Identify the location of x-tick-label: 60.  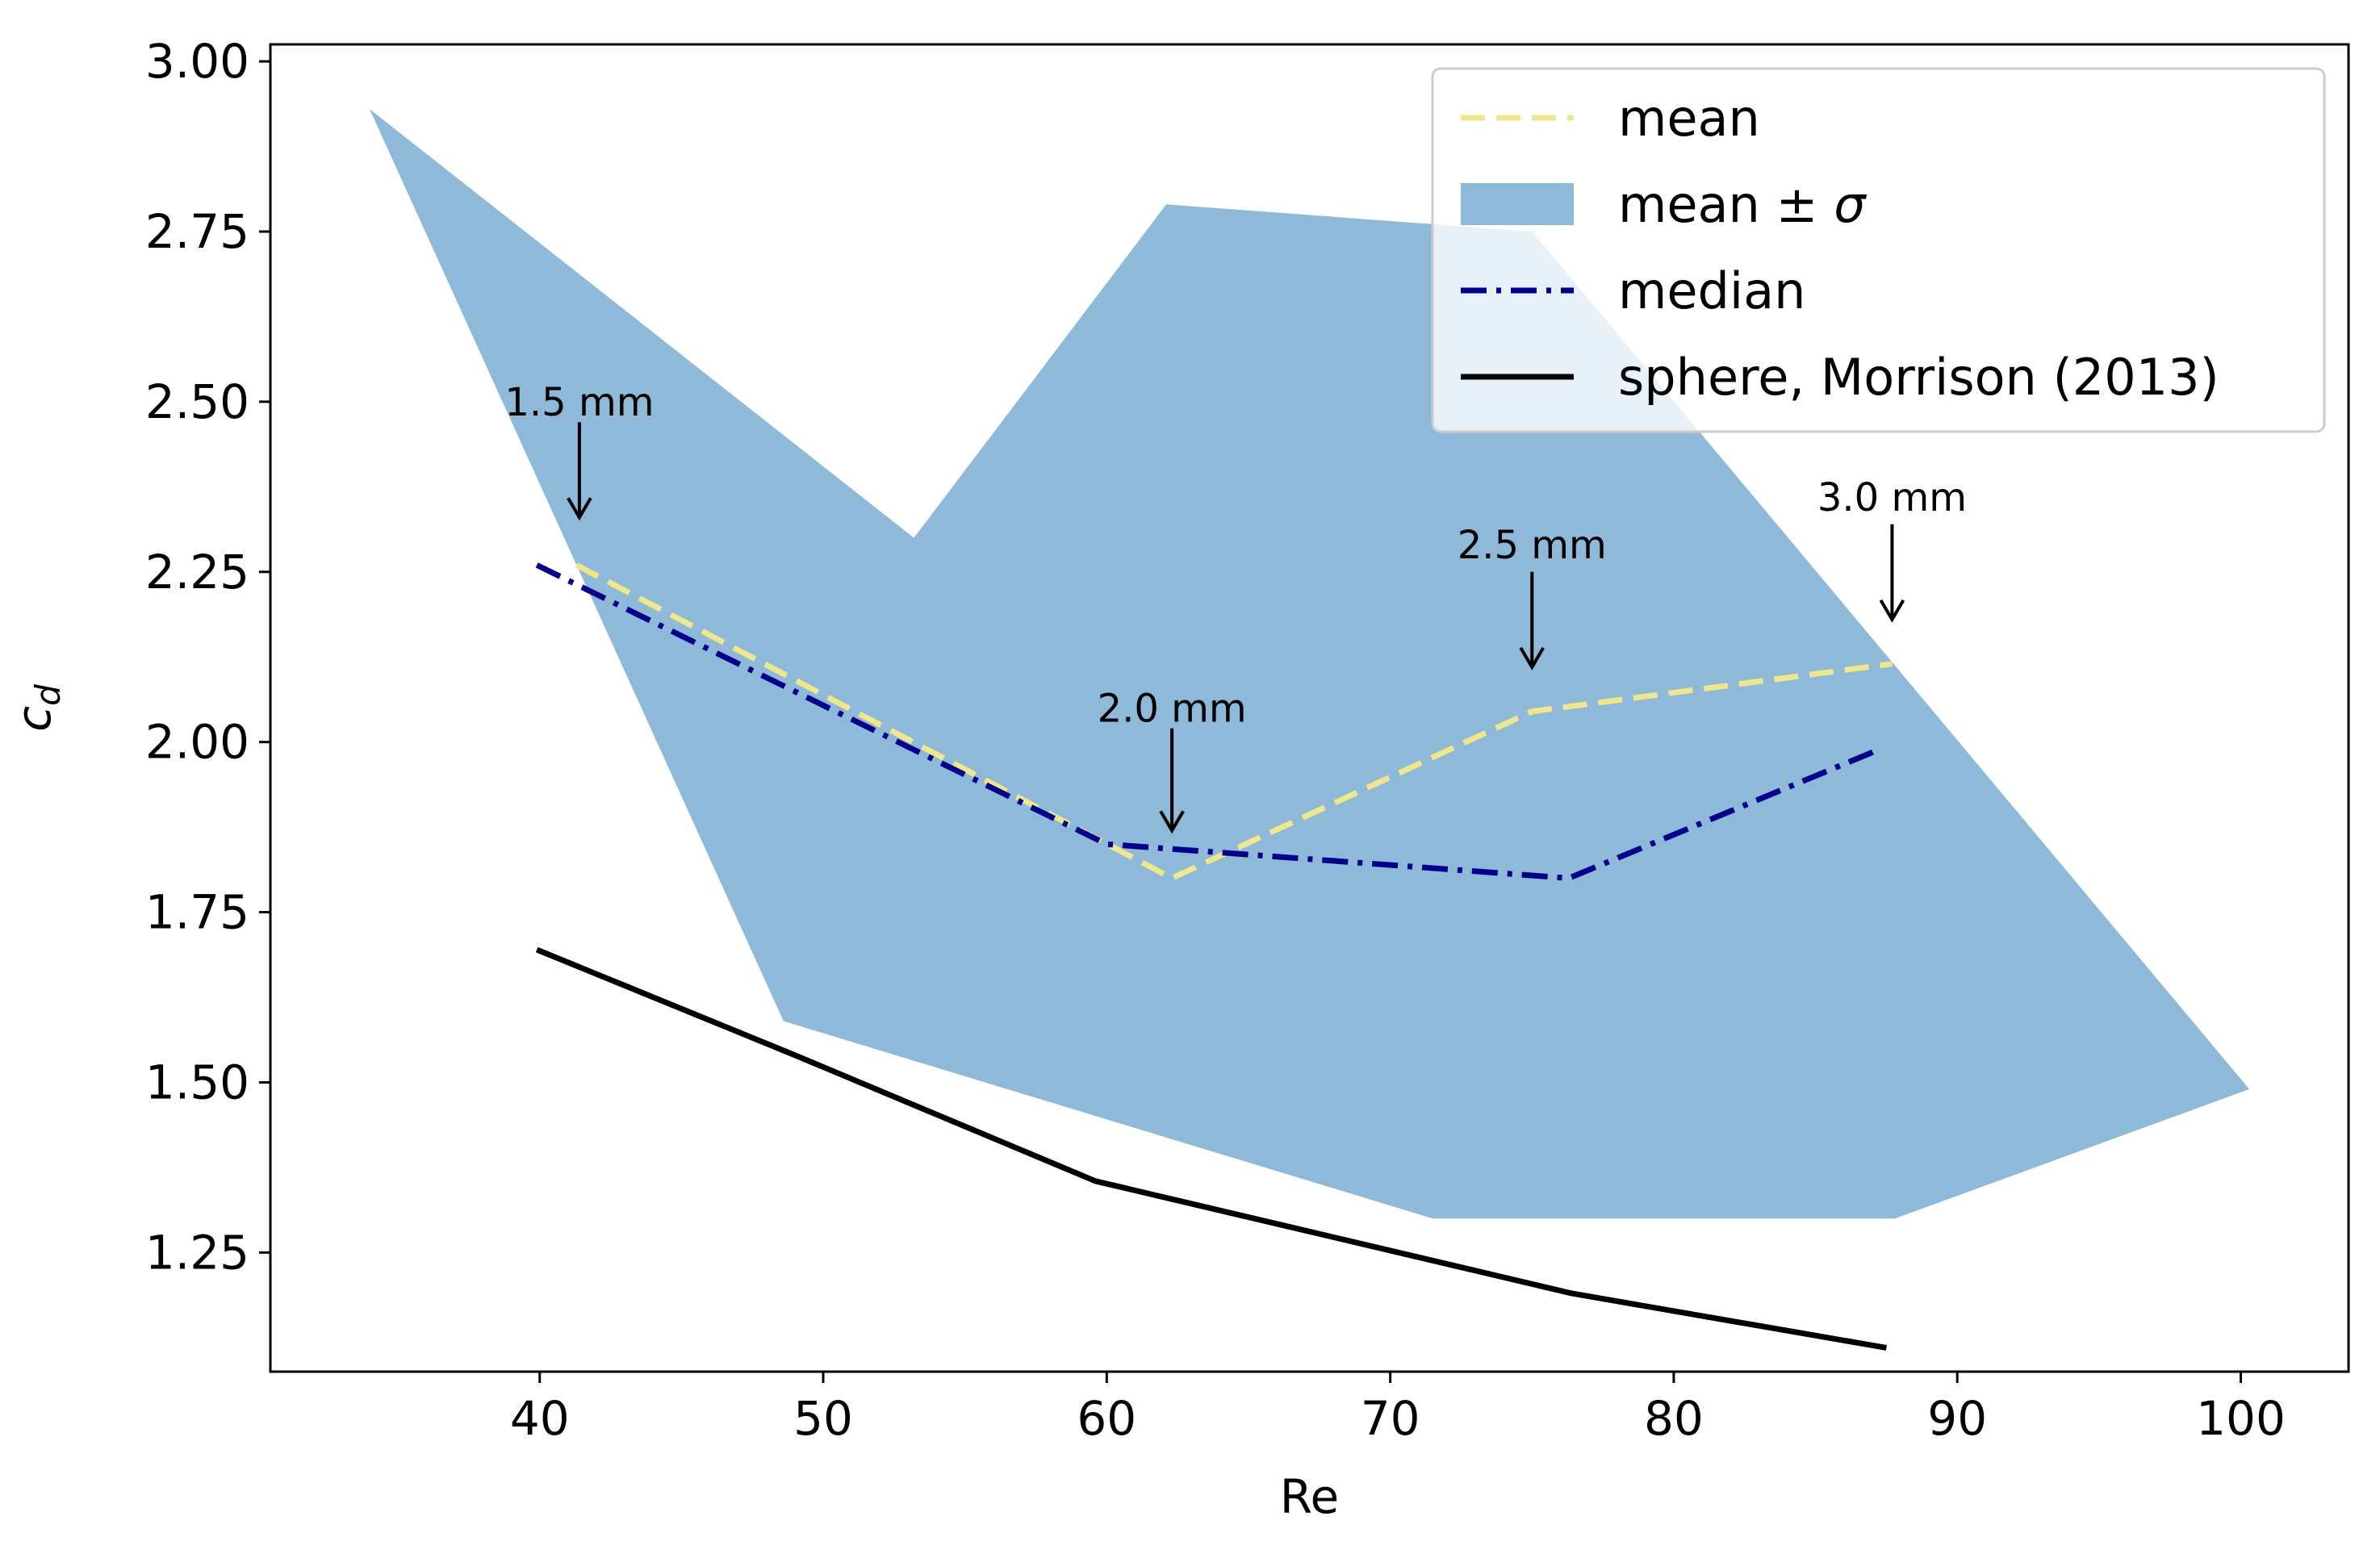
(1106, 1418).